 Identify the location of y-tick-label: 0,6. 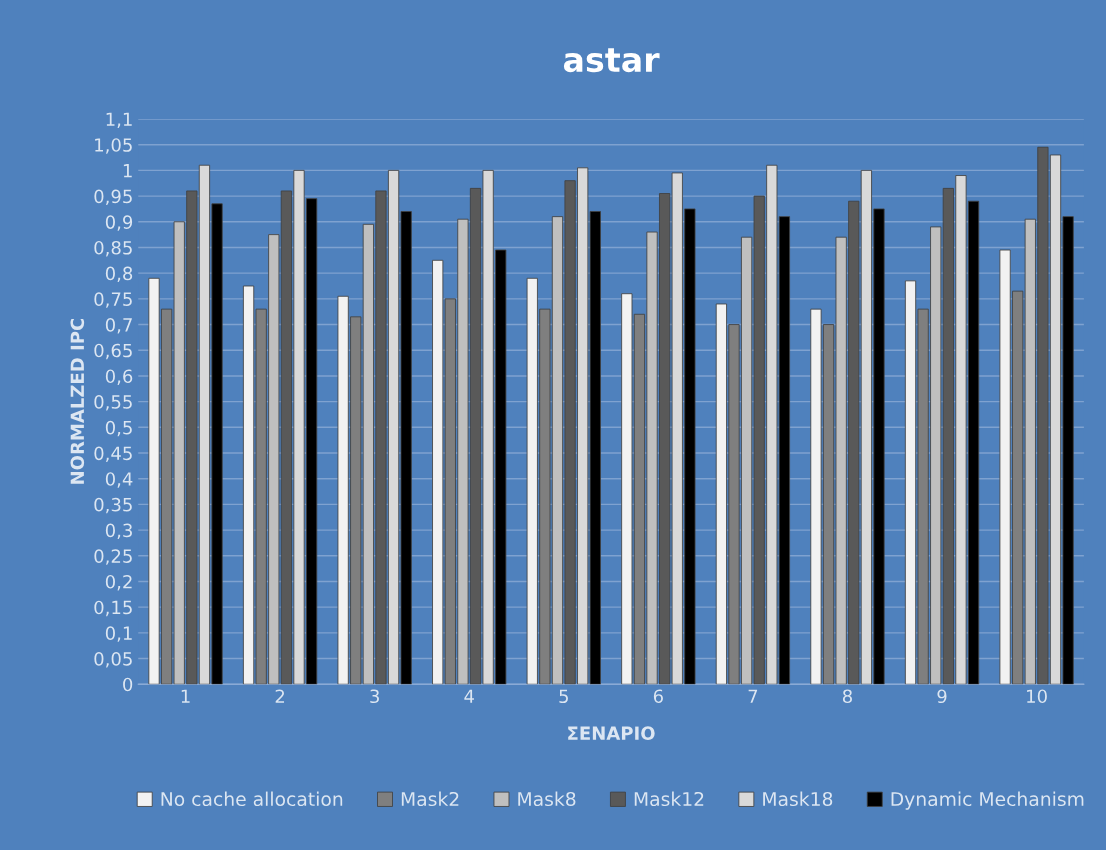
(119, 377).